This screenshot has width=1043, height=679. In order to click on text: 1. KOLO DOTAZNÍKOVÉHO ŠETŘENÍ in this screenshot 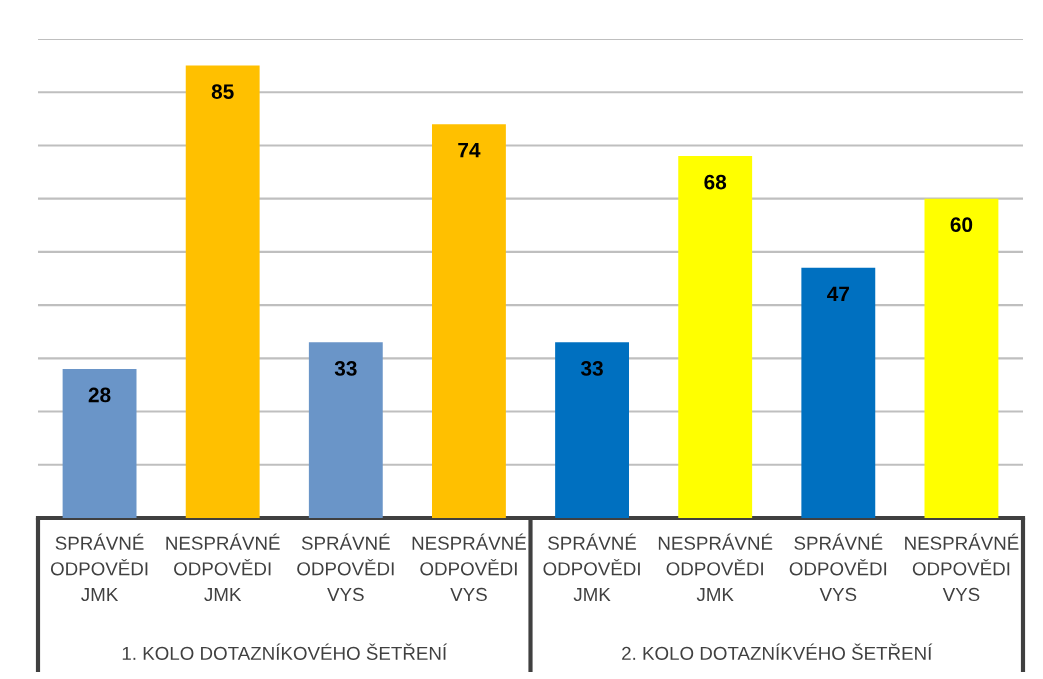, I will do `click(285, 652)`.